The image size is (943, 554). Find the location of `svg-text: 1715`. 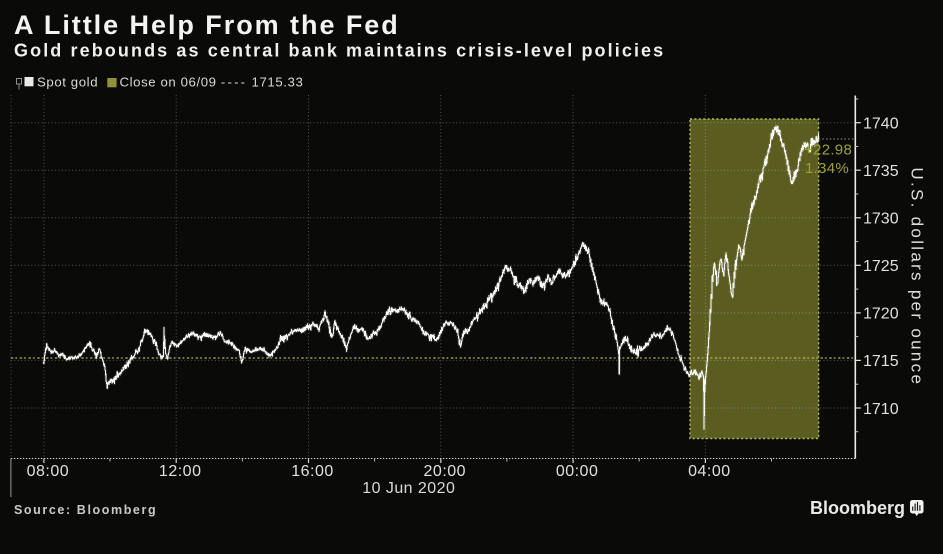

svg-text: 1715 is located at coordinates (881, 361).